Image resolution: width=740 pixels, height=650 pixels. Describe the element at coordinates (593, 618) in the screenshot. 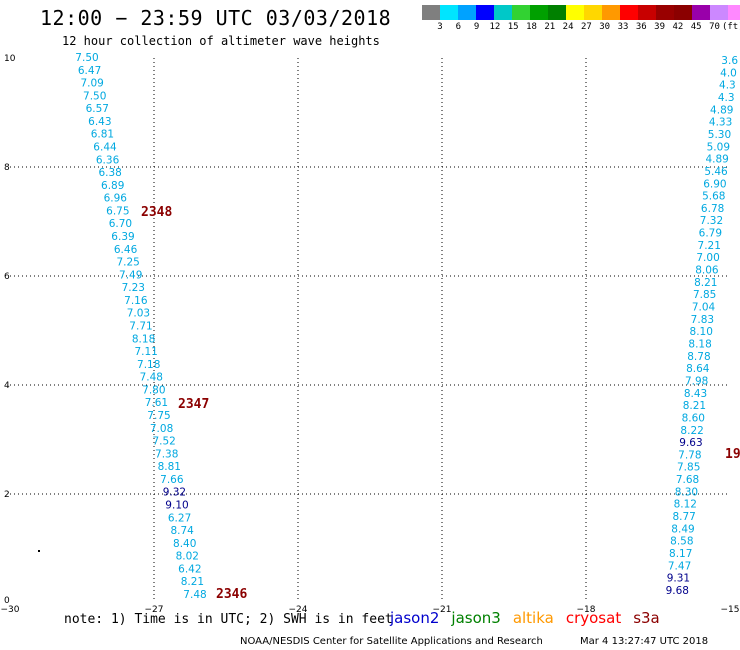

I see `mission-legend-item: cryosat` at that location.